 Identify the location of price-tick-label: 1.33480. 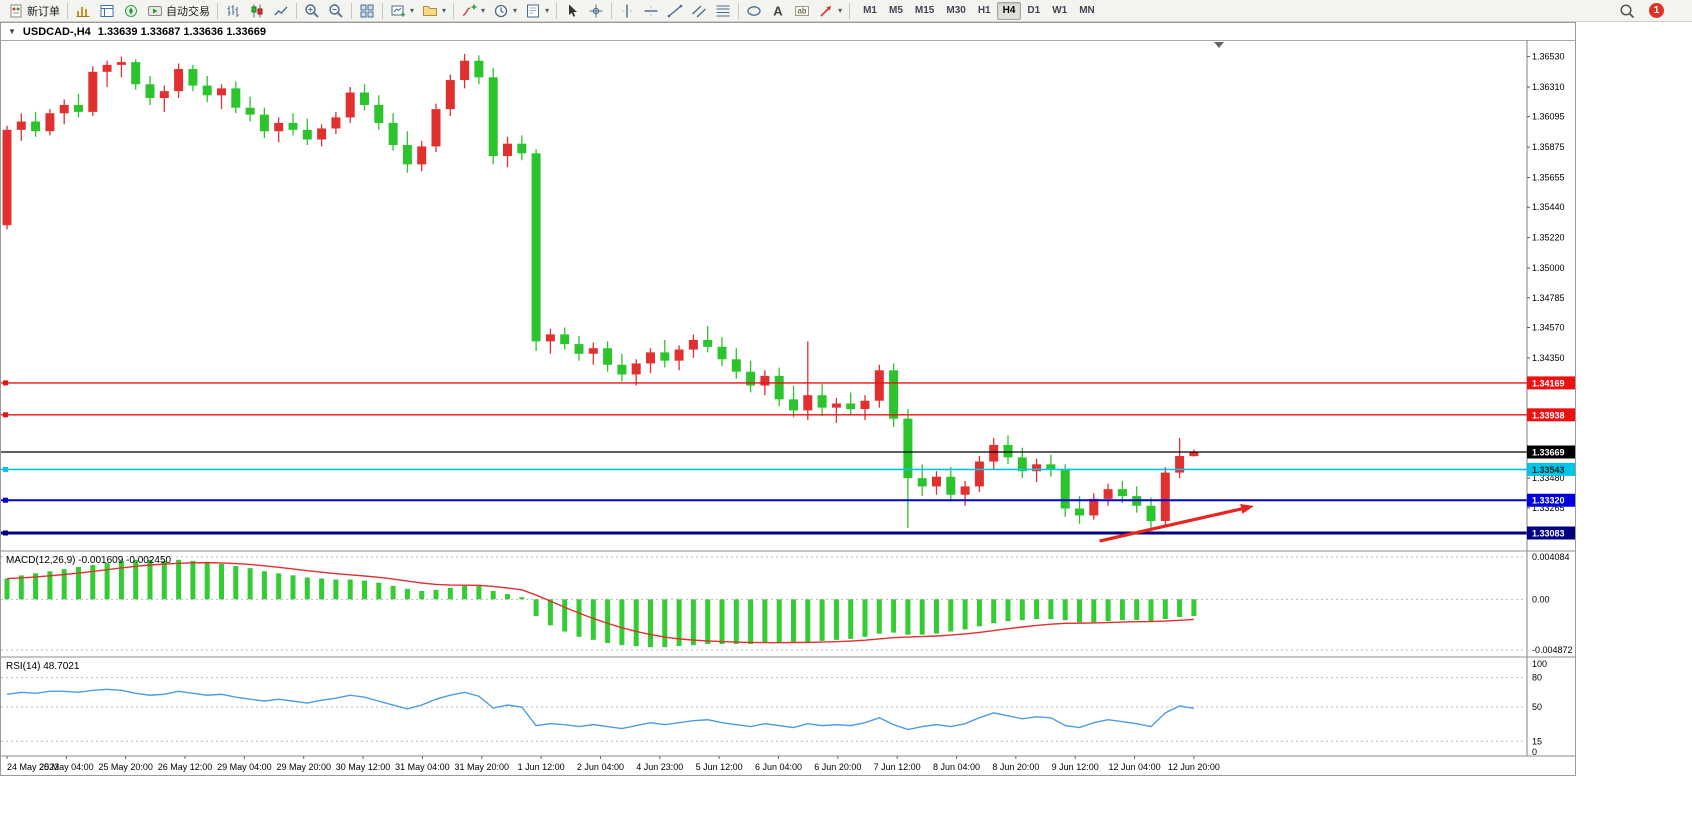
(1548, 478).